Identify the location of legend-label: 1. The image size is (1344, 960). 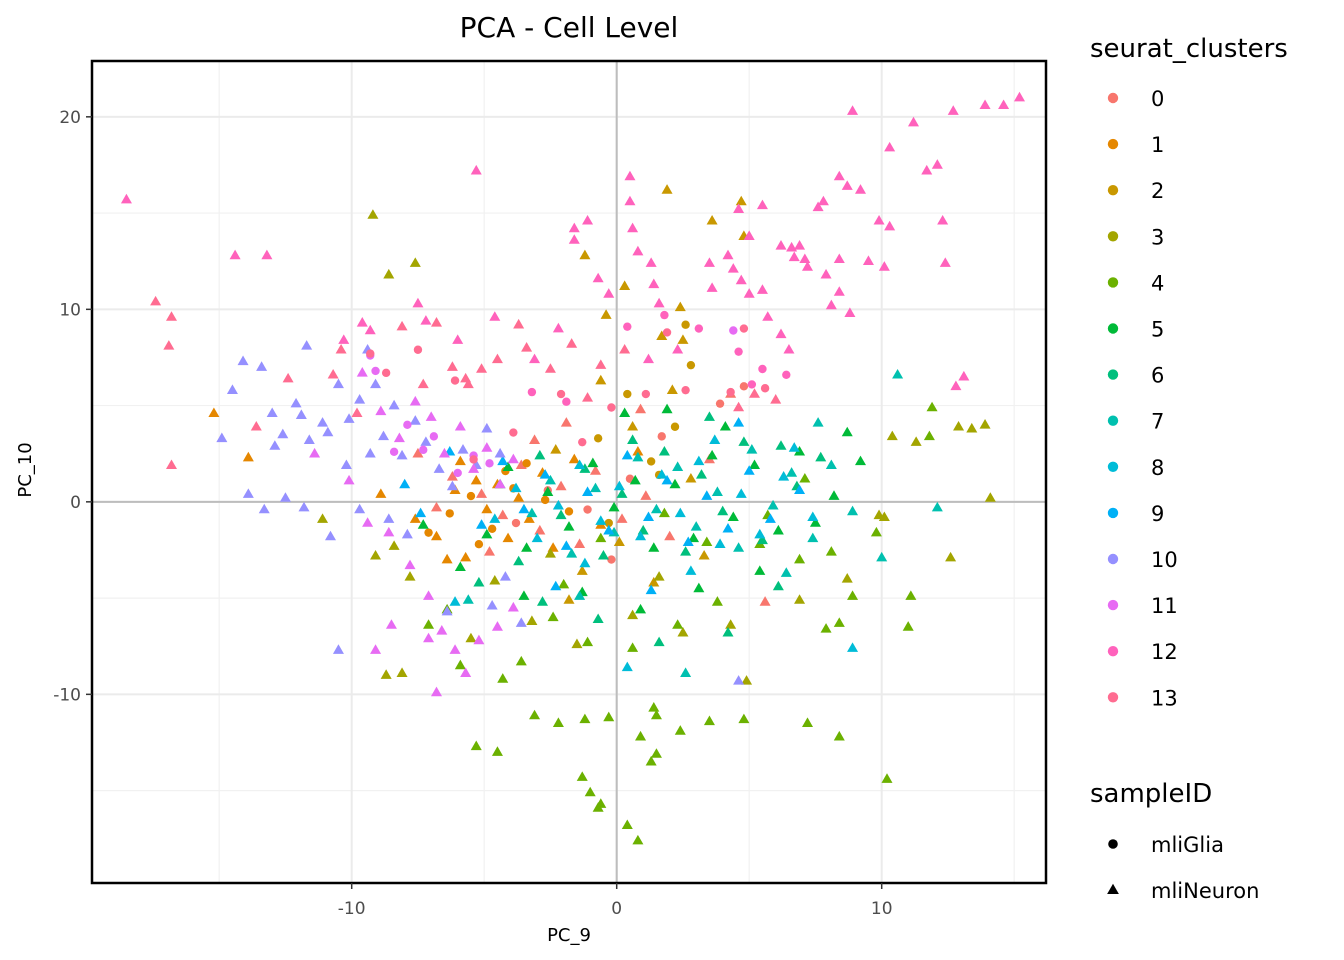
(1157, 145).